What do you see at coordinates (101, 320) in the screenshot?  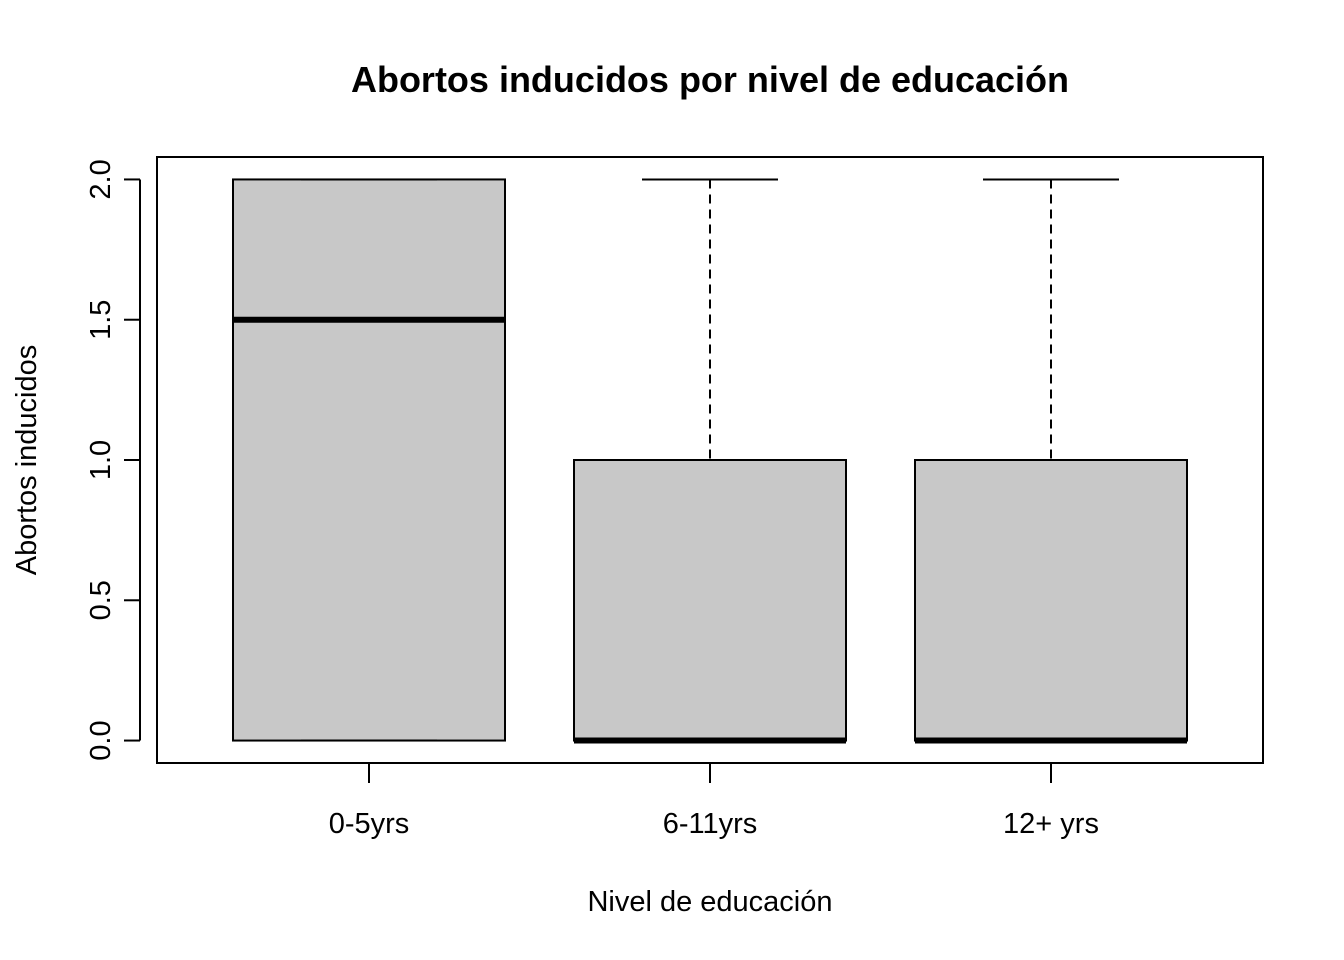 I see `y-tick-label: 1.5` at bounding box center [101, 320].